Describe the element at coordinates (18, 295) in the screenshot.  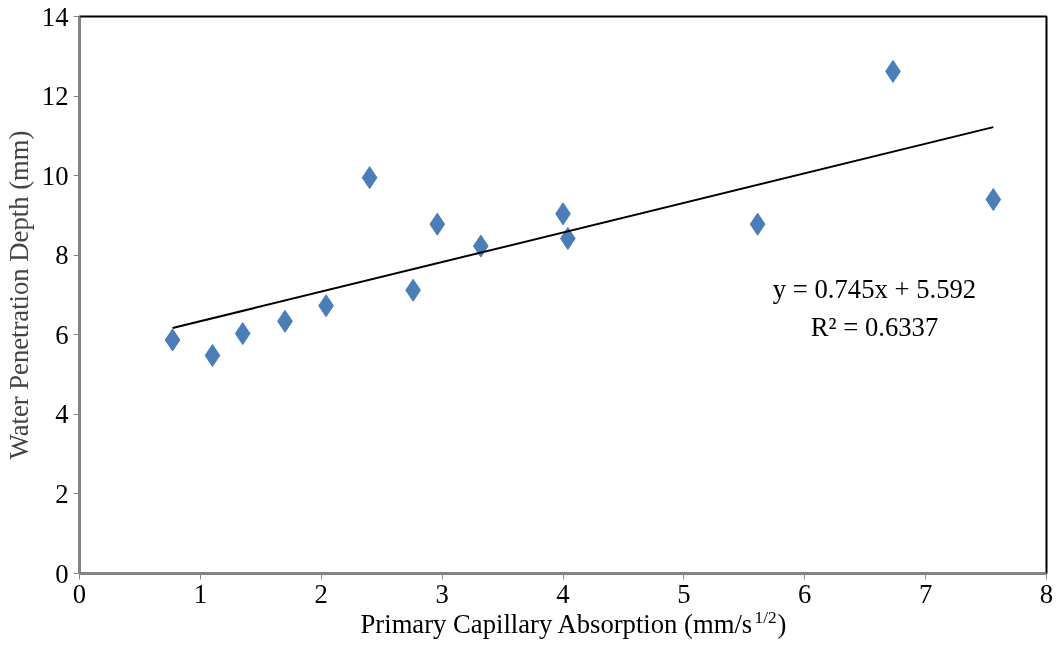
I see `y-axis-title: Water Penetration Depth (mm)` at that location.